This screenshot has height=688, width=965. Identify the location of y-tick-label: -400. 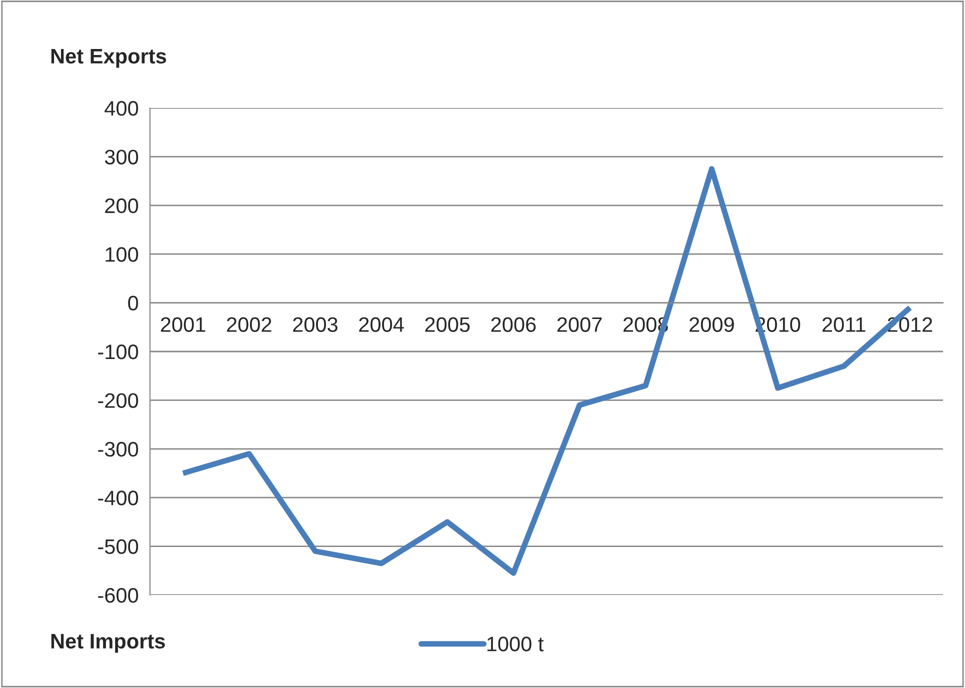
(118, 498).